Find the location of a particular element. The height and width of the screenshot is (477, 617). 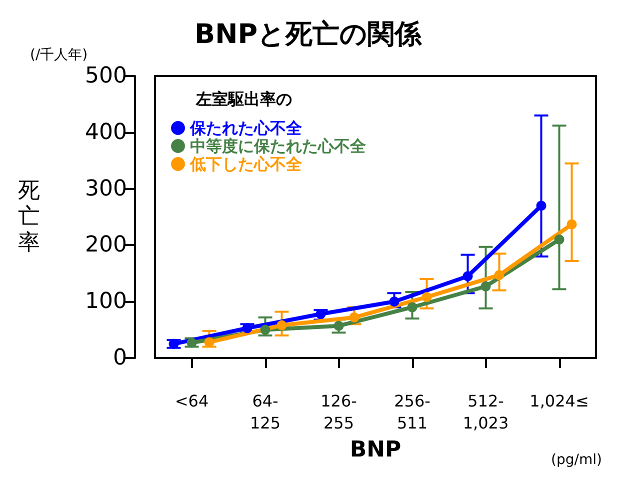

y-tick-label: 400 is located at coordinates (106, 132).